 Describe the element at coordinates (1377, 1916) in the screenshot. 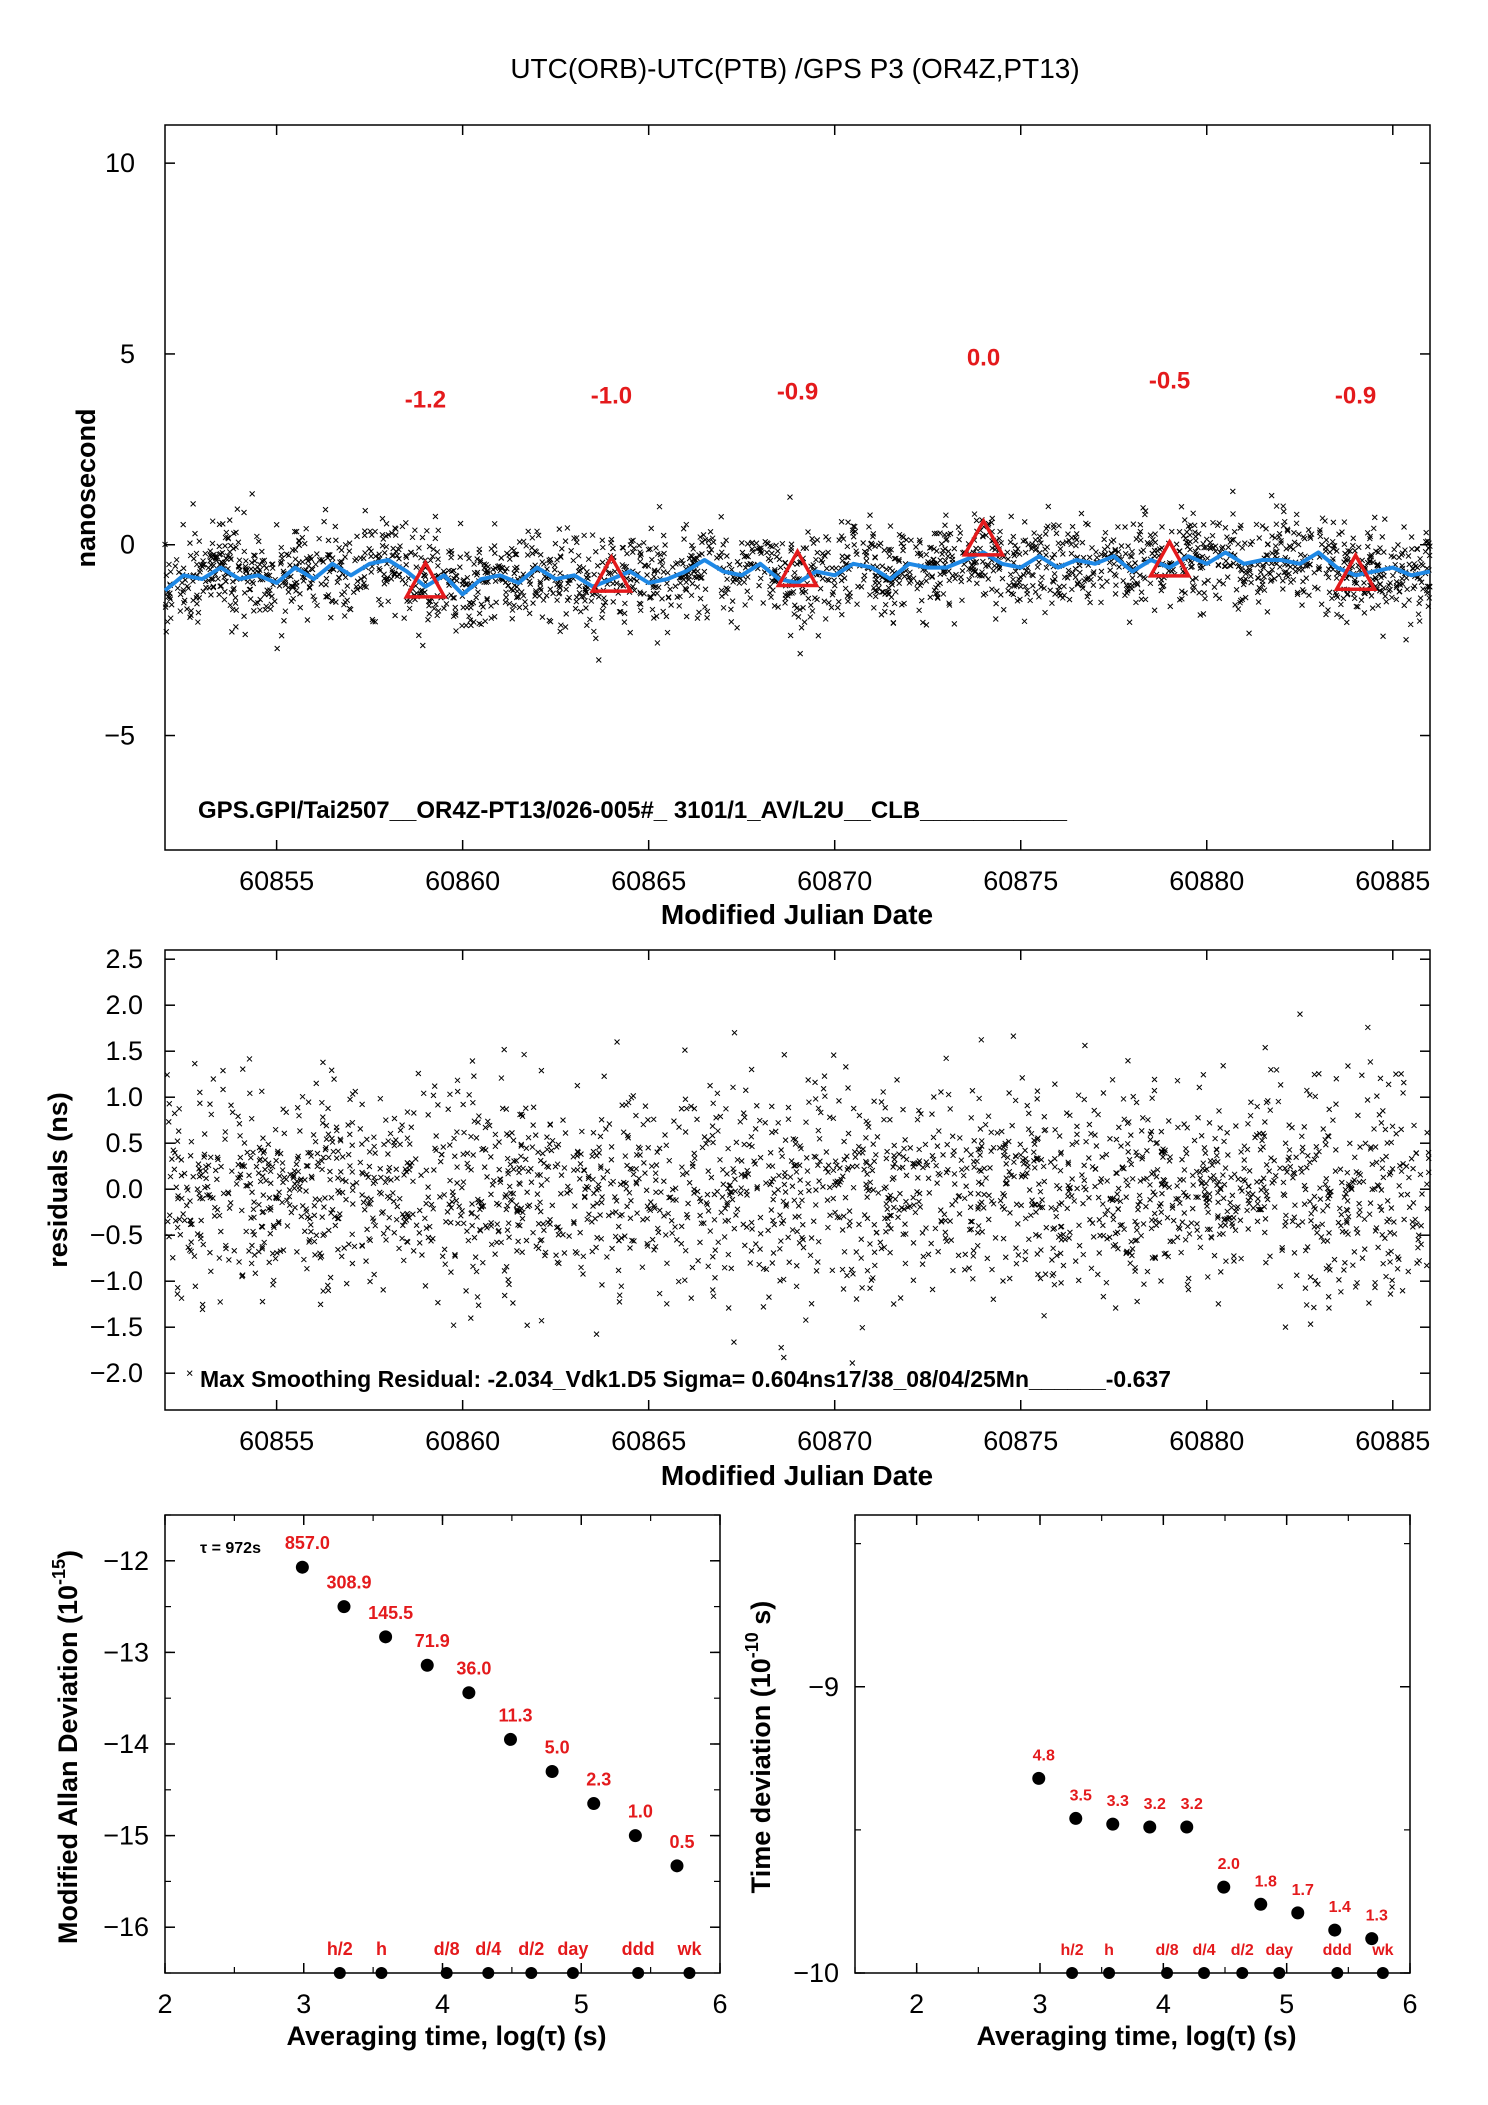

I see `tdev-data-label: 1.3` at that location.